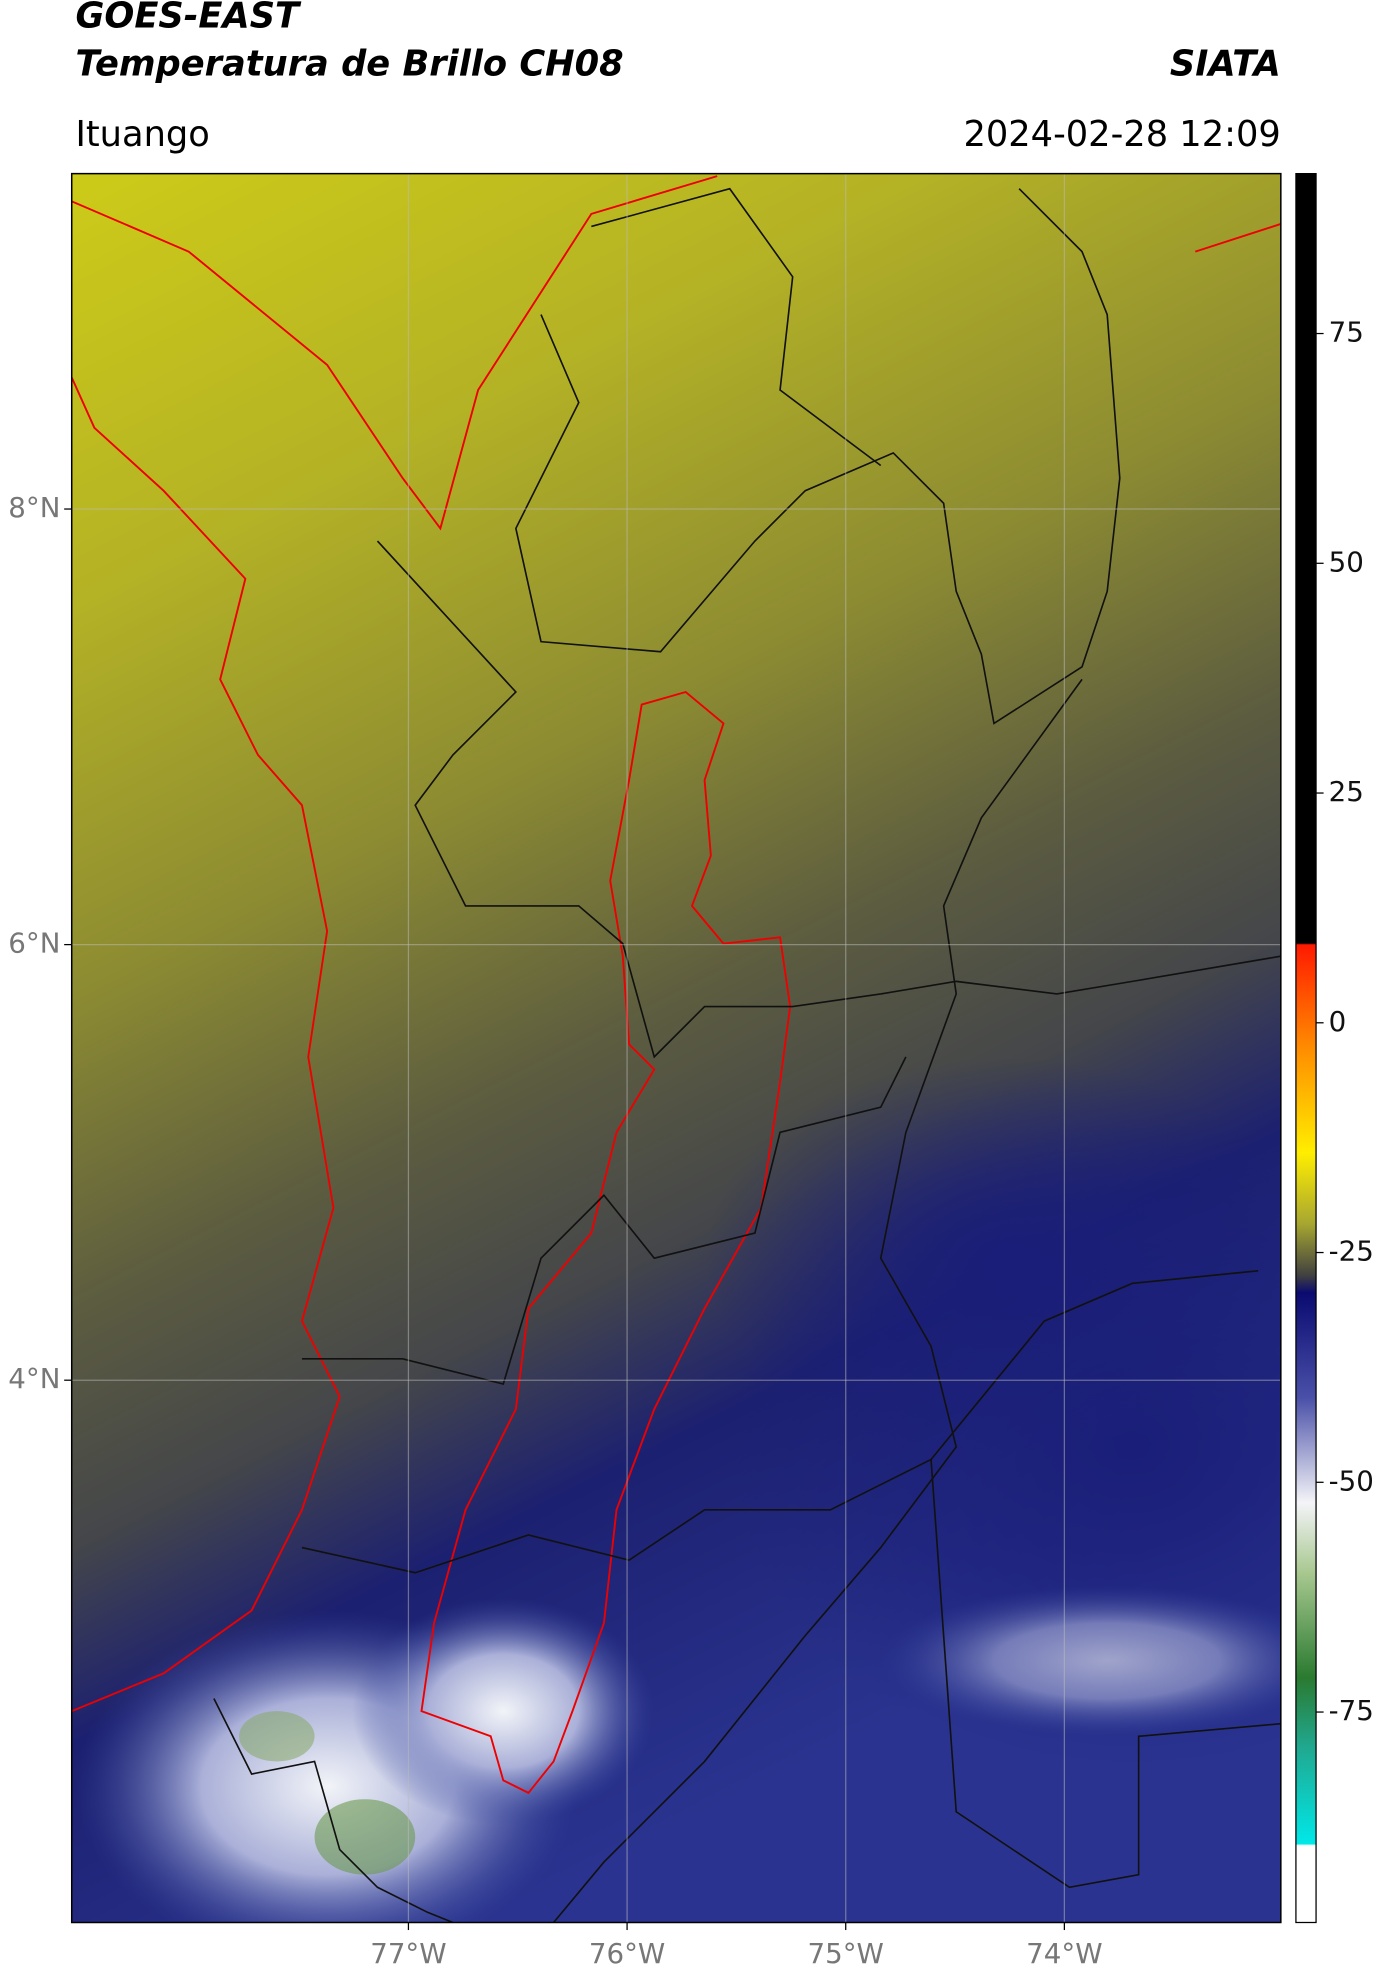  I want to click on colorbar-tick-label: 50, so click(1346, 561).